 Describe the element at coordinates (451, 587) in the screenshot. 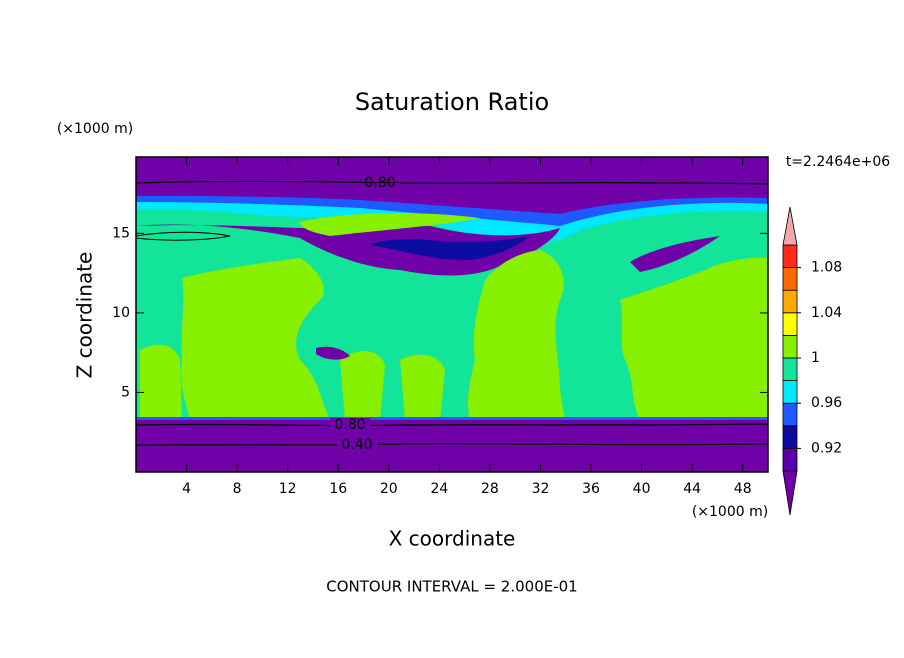

I see `footer: CONTOUR INTERVAL = 2.000E-01` at that location.